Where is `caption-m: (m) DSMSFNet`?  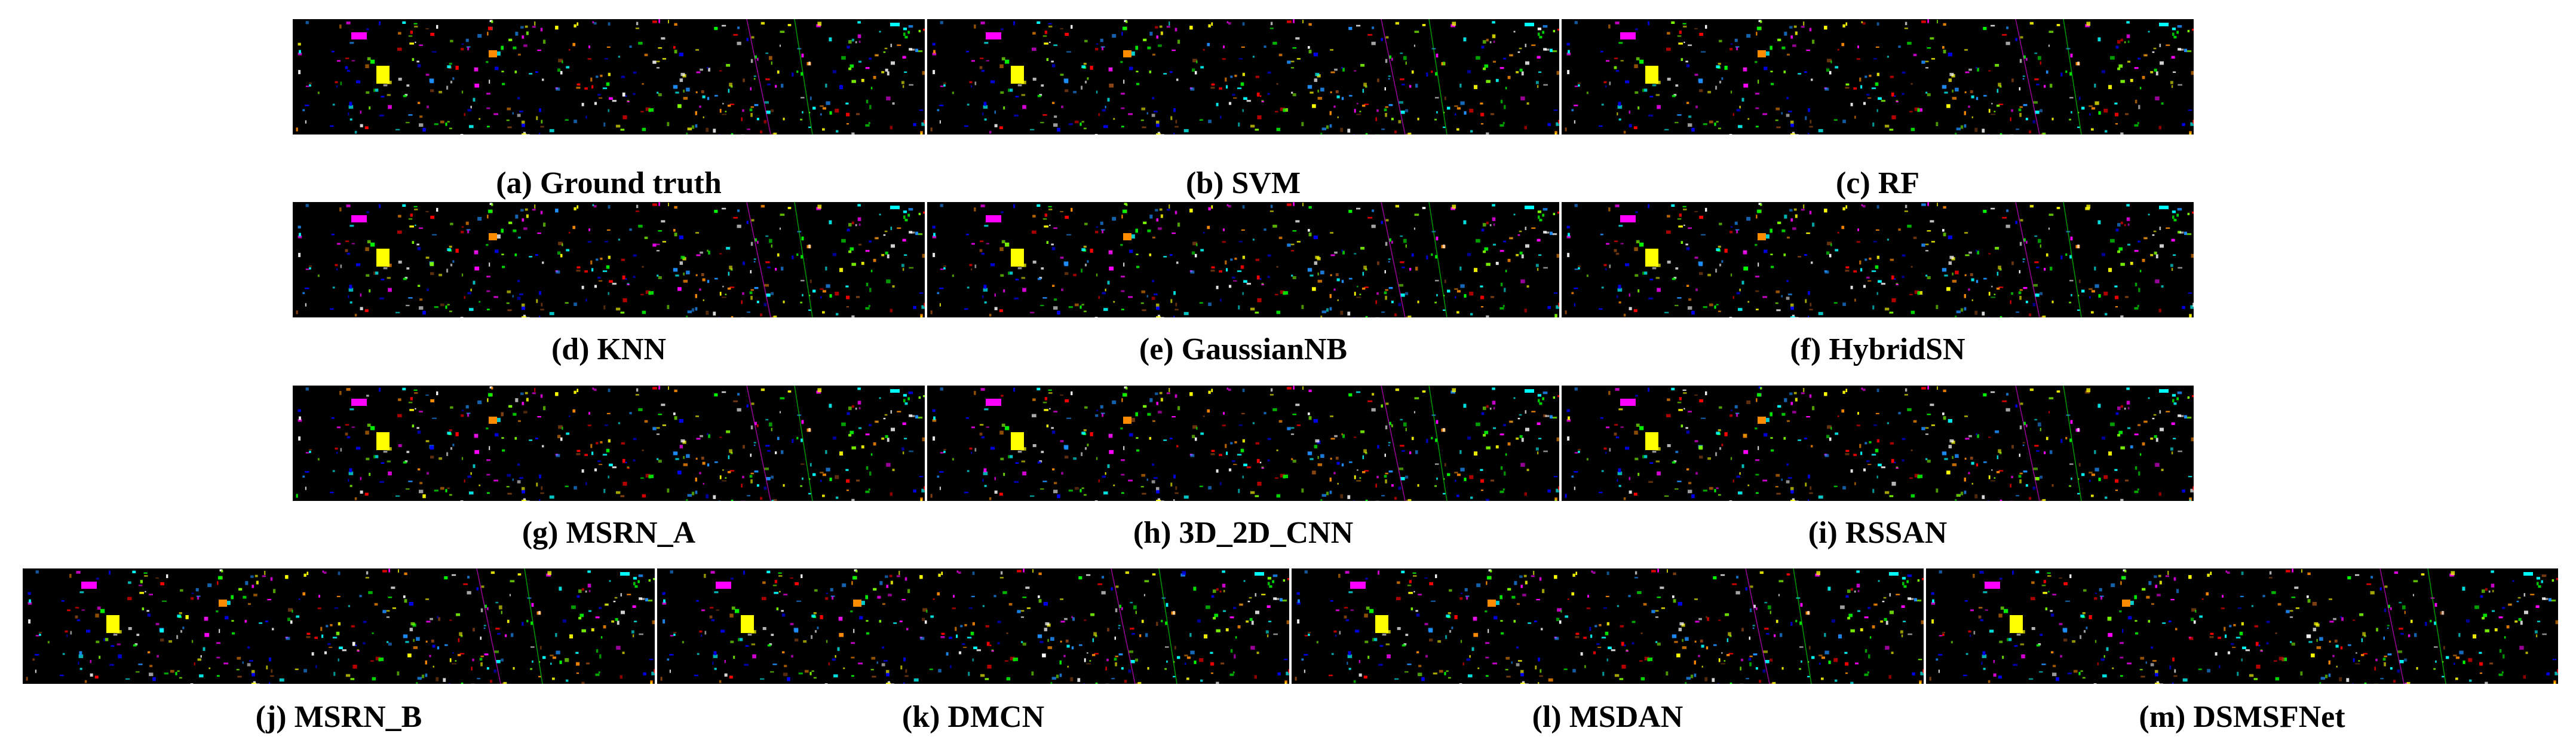 caption-m: (m) DSMSFNet is located at coordinates (2242, 717).